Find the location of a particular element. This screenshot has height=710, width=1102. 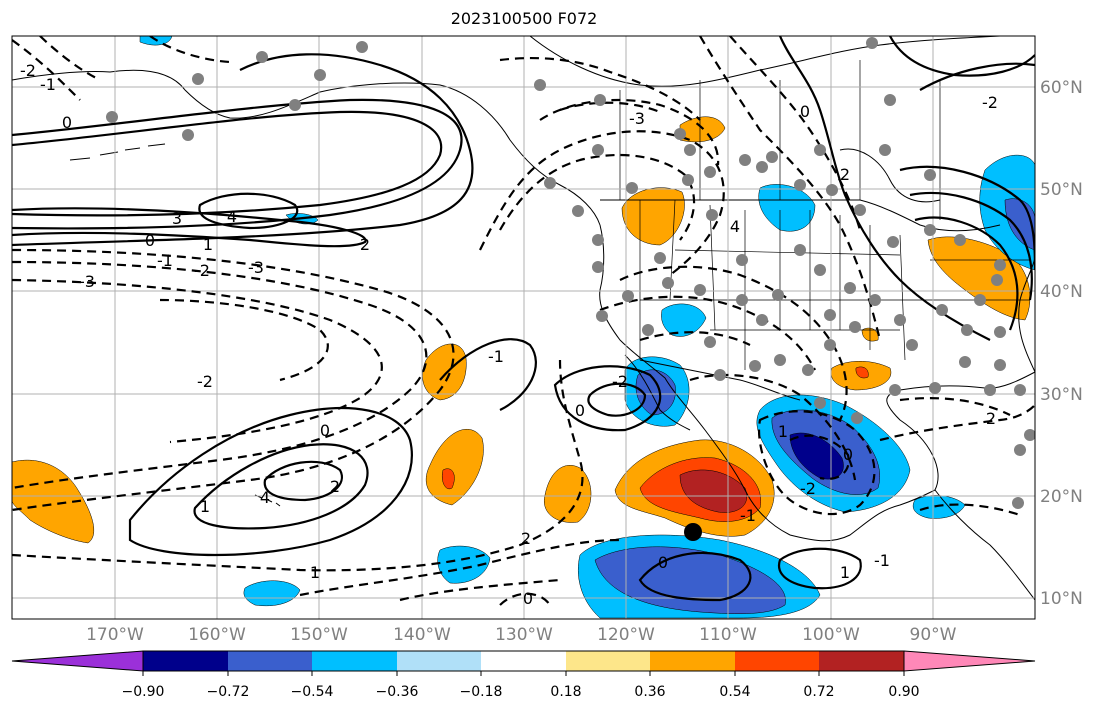

hudson-bay is located at coordinates (890, 175).